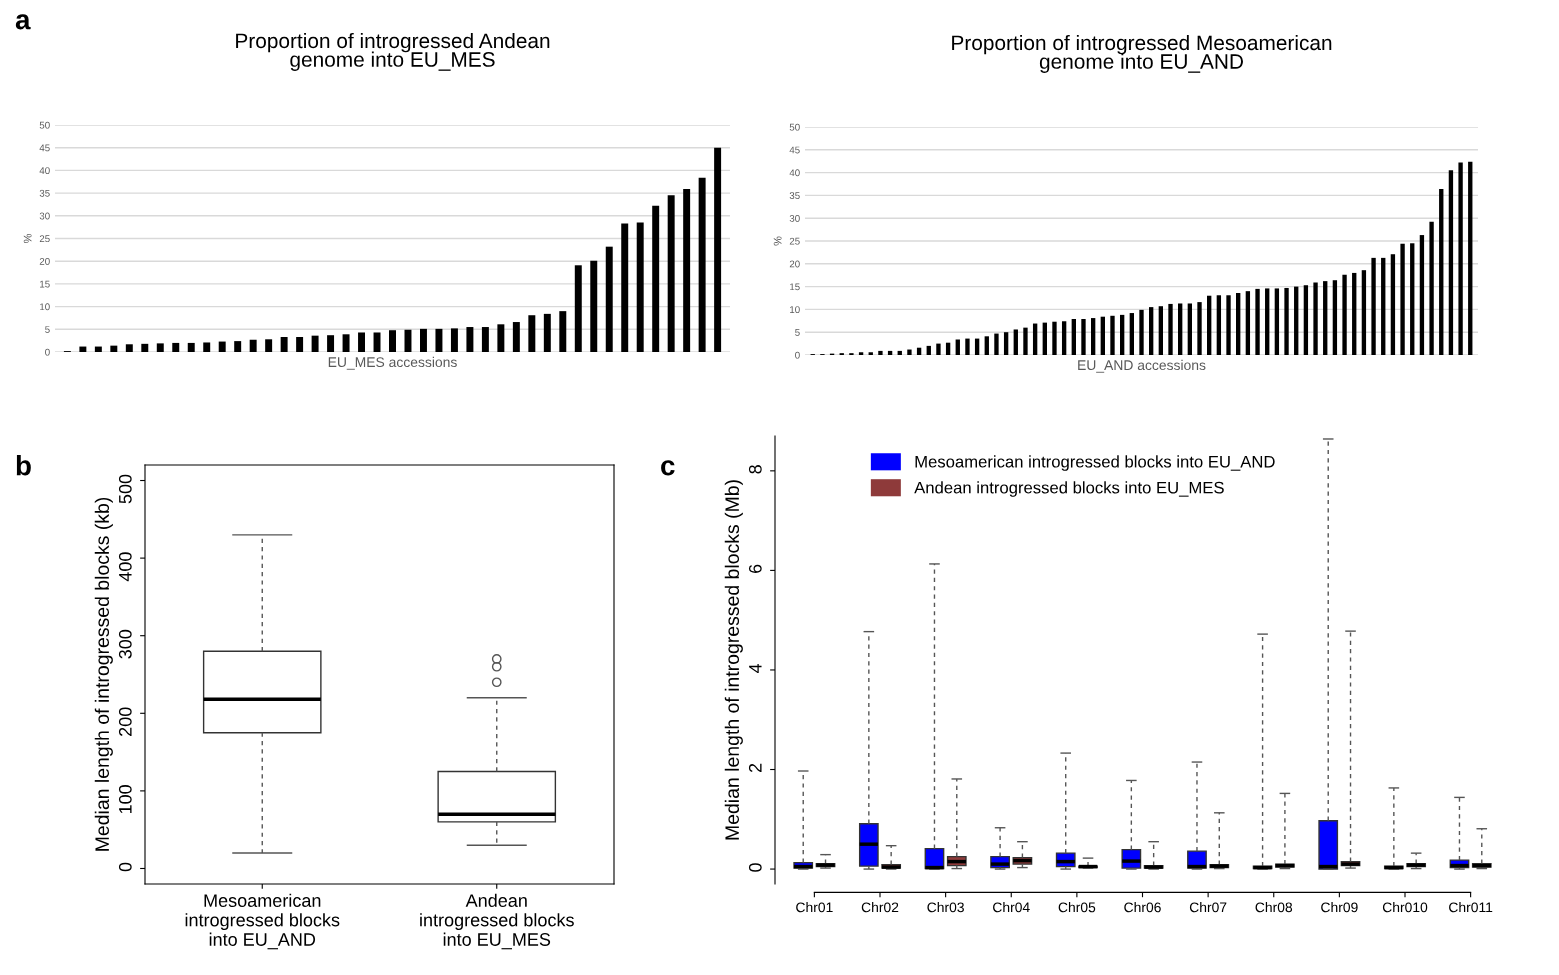 Image resolution: width=1559 pixels, height=975 pixels. I want to click on y-tick-label: 10, so click(45, 307).